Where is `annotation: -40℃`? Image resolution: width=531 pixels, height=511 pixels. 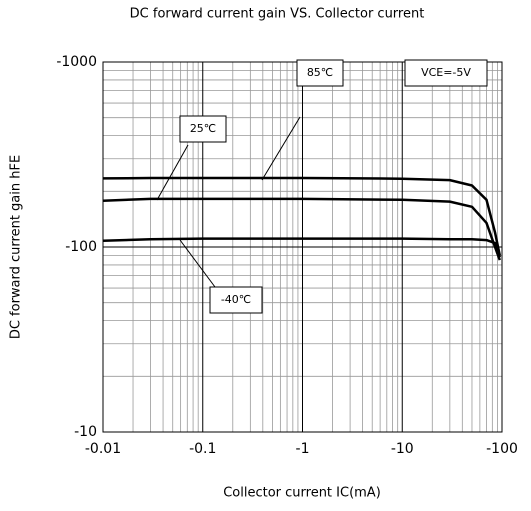 annotation: -40℃ is located at coordinates (236, 299).